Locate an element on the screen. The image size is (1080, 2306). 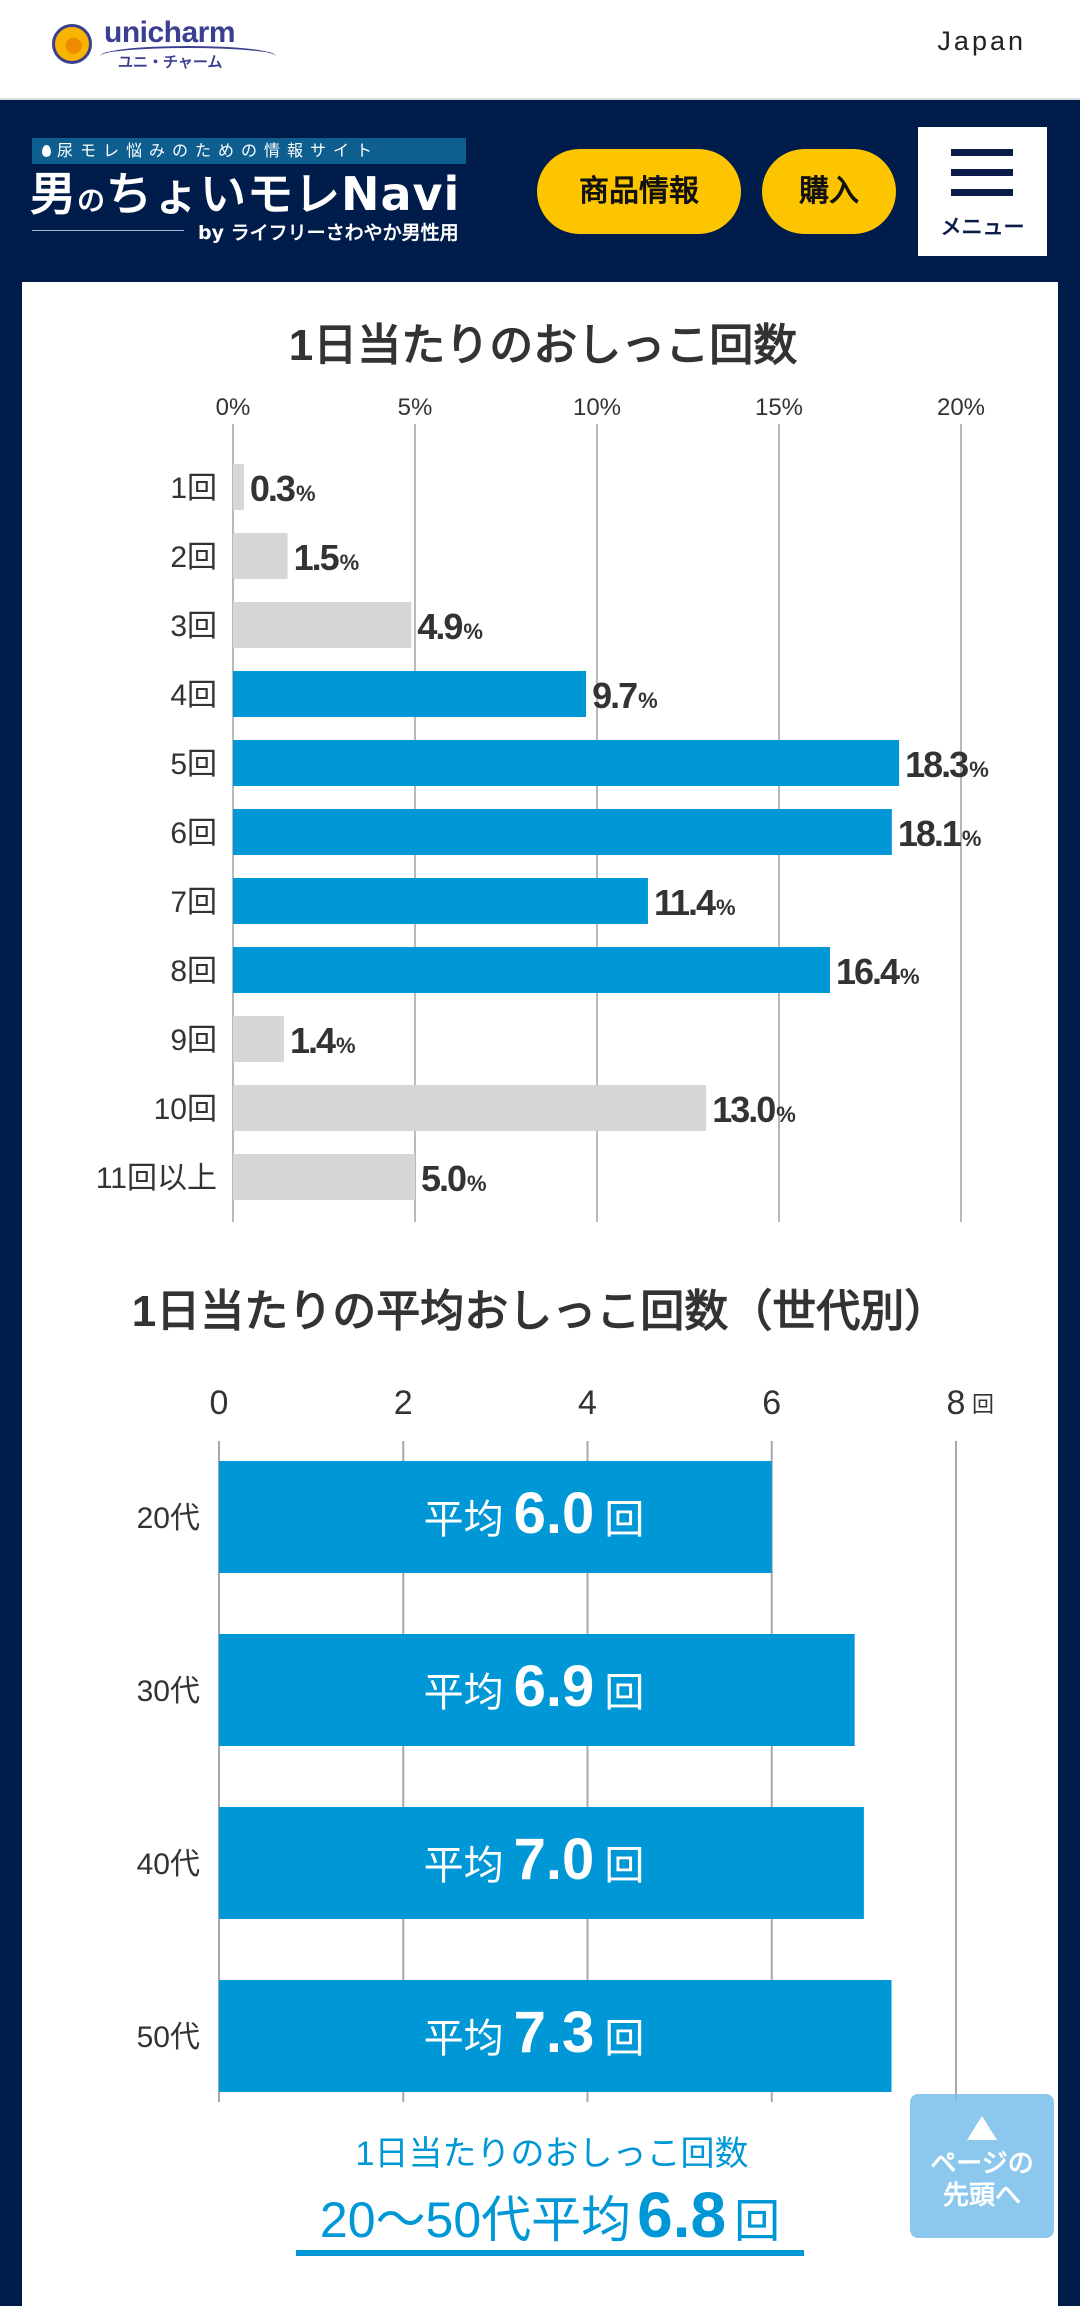
menu-button: メニュー is located at coordinates (982, 191).